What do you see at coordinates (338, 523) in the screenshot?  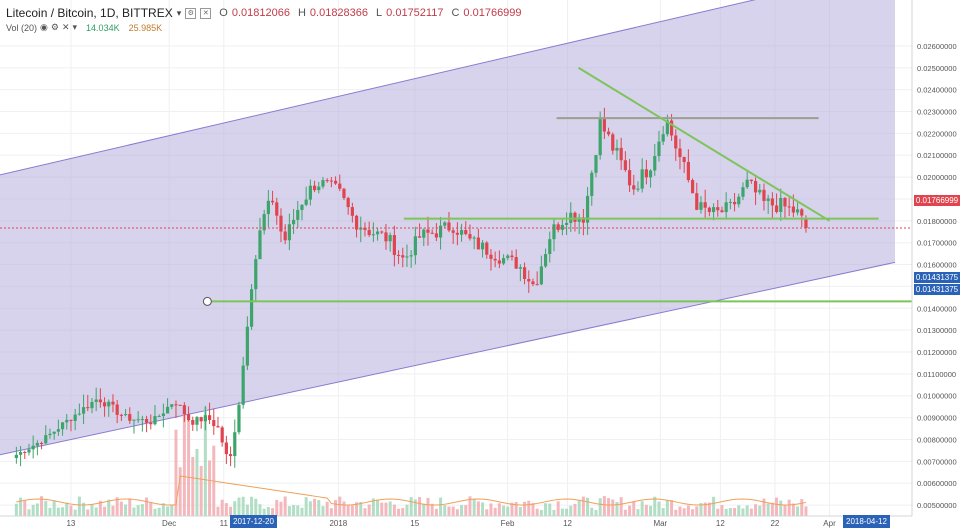 I see `time-tick-label: 2018` at bounding box center [338, 523].